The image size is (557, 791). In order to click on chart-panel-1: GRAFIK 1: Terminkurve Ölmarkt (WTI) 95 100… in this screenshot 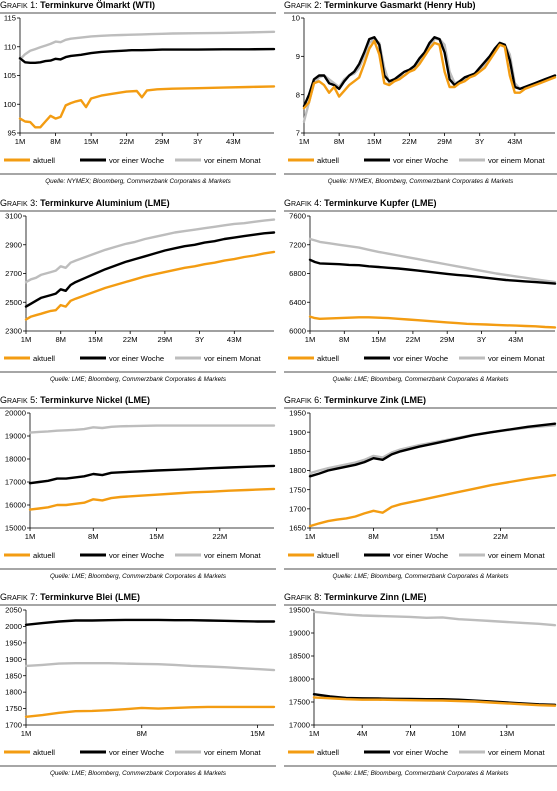, I will do `click(138, 98)`.